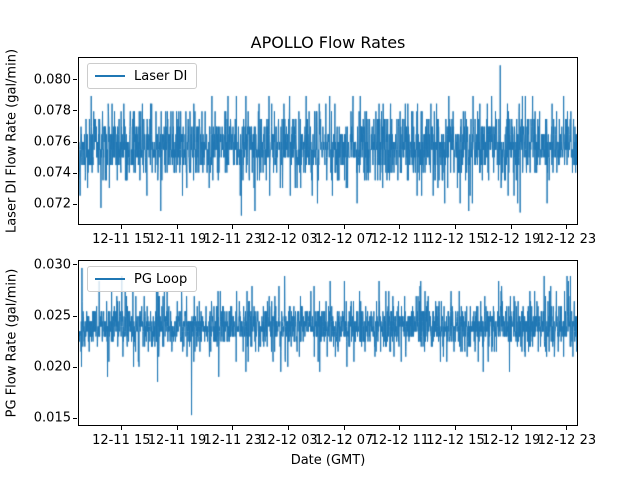 This screenshot has width=640, height=480. Describe the element at coordinates (52, 204) in the screenshot. I see `y-tick-label: 0.072` at that location.